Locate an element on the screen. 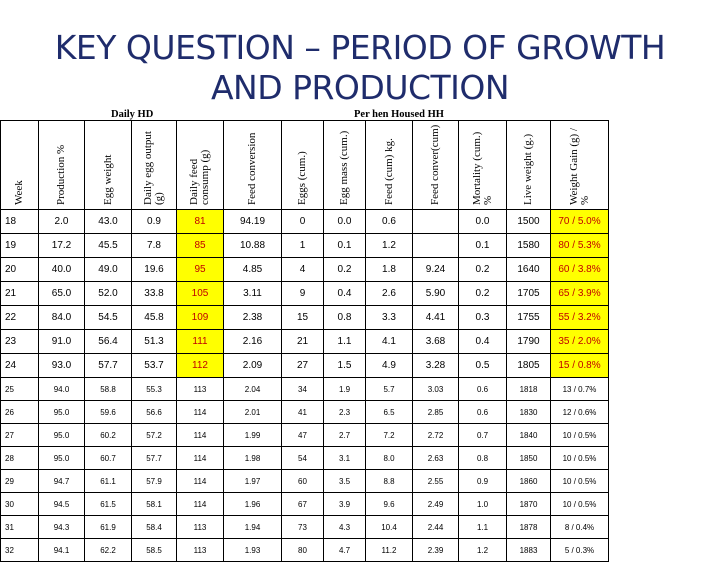 The height and width of the screenshot is (562, 720). table-cell: 0.1 is located at coordinates (482, 245).